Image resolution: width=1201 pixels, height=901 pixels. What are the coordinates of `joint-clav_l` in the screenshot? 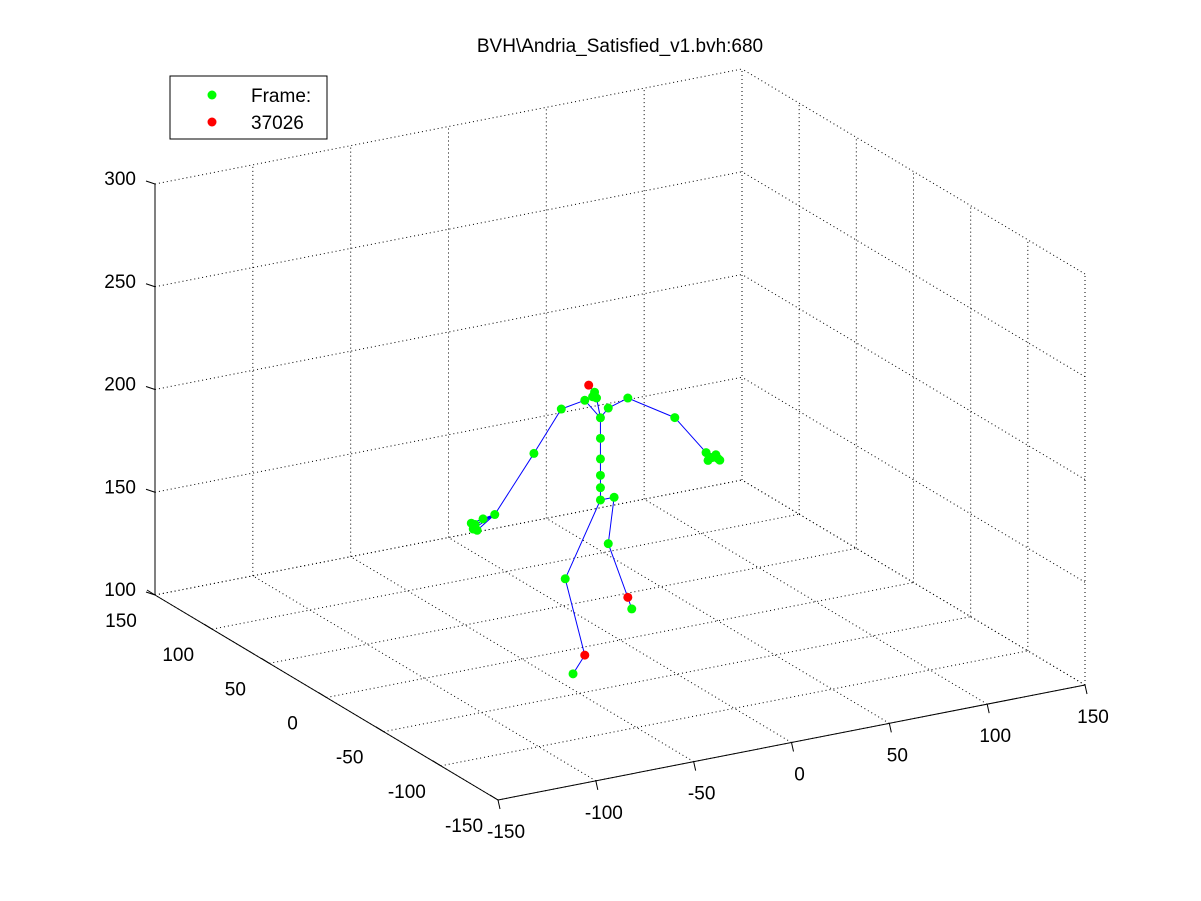 It's located at (585, 400).